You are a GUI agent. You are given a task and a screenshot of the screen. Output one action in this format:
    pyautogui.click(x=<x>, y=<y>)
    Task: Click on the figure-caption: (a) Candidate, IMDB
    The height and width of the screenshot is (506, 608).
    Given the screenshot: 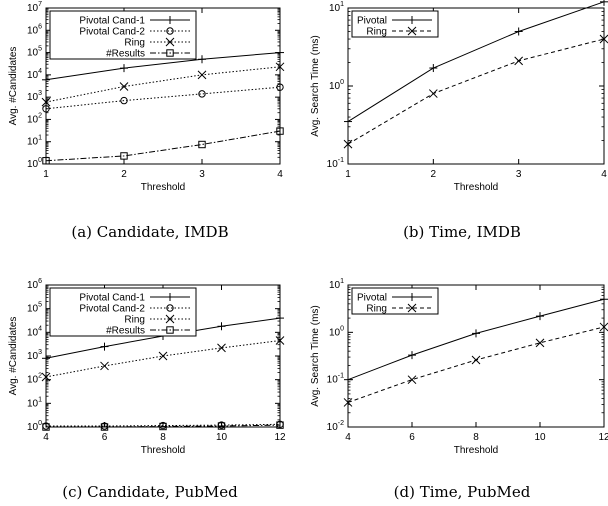 What is the action you would take?
    pyautogui.click(x=149, y=232)
    